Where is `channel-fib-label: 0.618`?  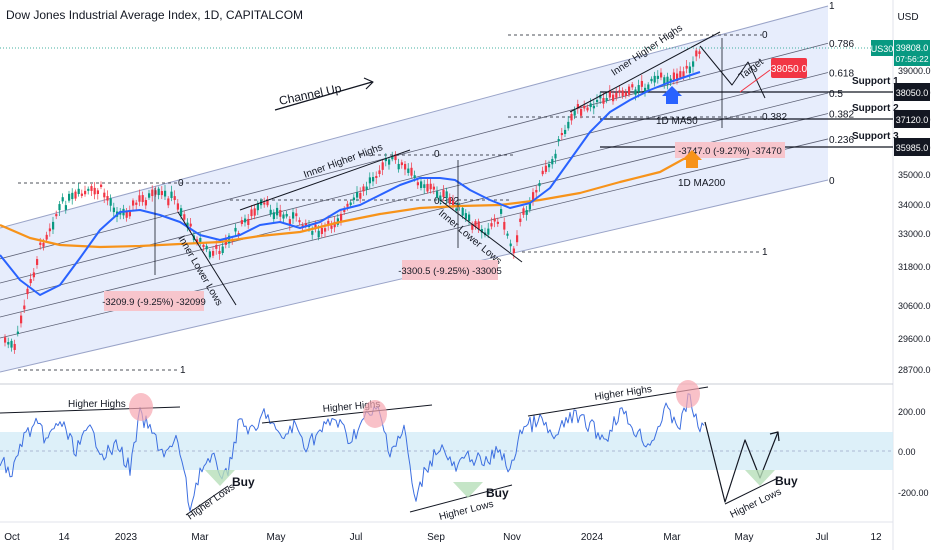
channel-fib-label: 0.618 is located at coordinates (841, 73).